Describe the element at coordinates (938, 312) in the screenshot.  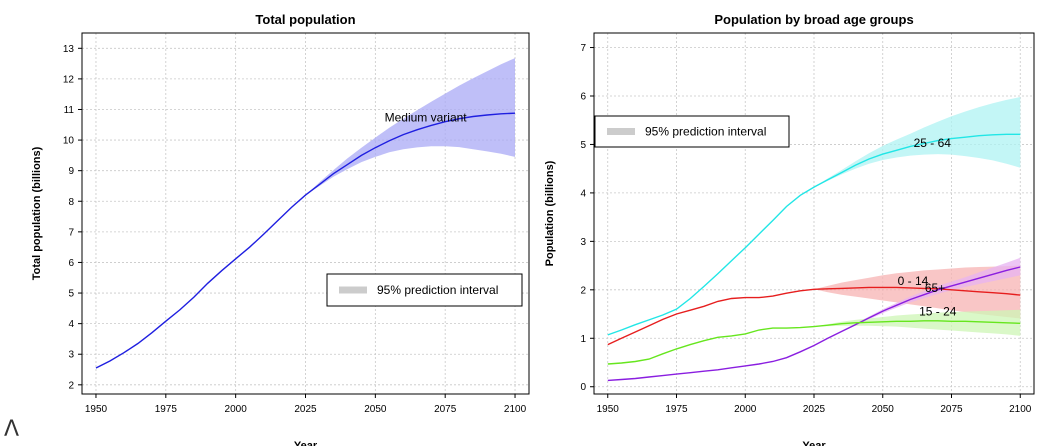
I see `series-label-15-24: 15 - 24` at that location.